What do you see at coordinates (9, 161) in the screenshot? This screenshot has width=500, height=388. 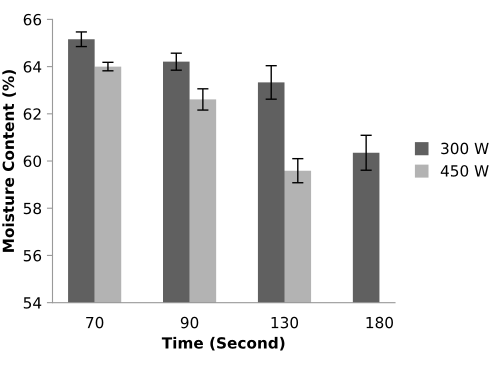 I see `y-axis-title: Moisture Content (%)` at bounding box center [9, 161].